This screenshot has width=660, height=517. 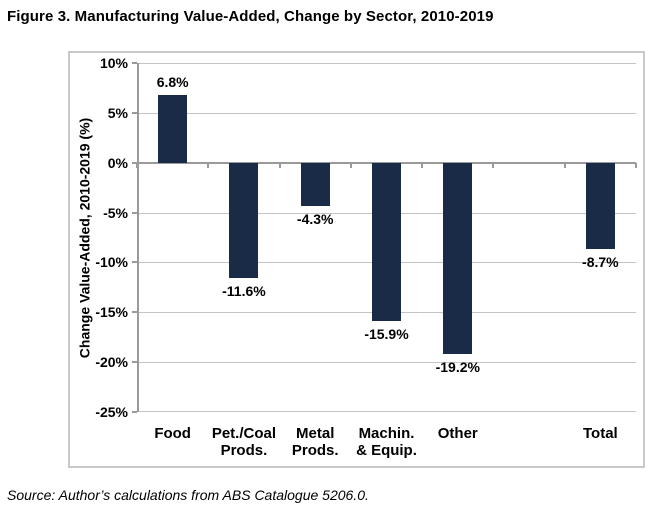 What do you see at coordinates (600, 433) in the screenshot?
I see `category-label-total: Total` at bounding box center [600, 433].